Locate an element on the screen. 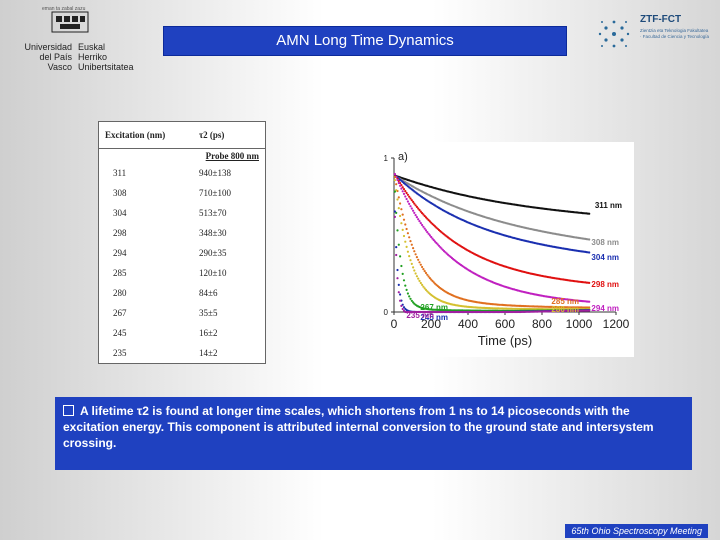 The height and width of the screenshot is (540, 720). table-row: 298 348±30 is located at coordinates (182, 233).